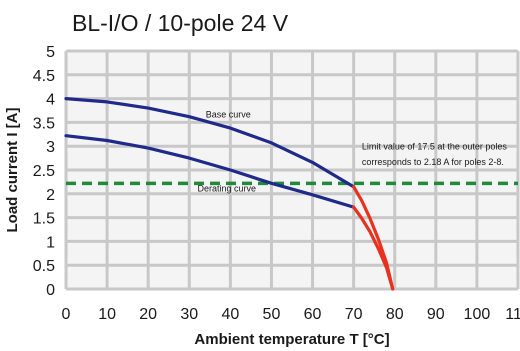 The height and width of the screenshot is (351, 520). What do you see at coordinates (512, 314) in the screenshot?
I see `x-tick-label-11: 110` at bounding box center [512, 314].